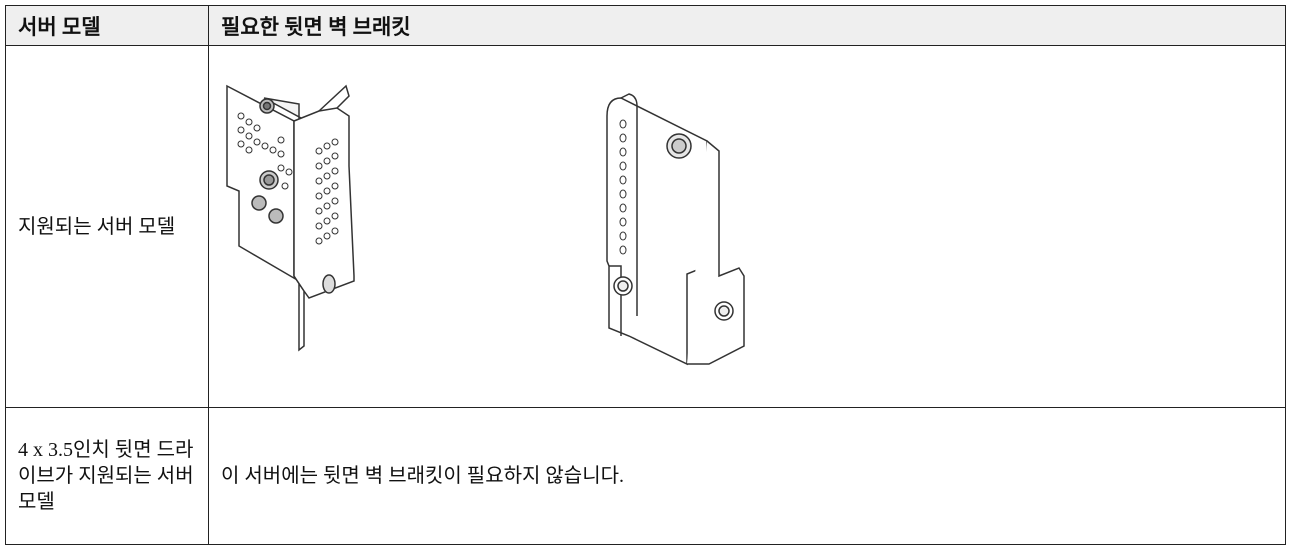 This screenshot has height=553, width=1291. What do you see at coordinates (107, 25) in the screenshot?
I see `header-cell: 서버 모델` at bounding box center [107, 25].